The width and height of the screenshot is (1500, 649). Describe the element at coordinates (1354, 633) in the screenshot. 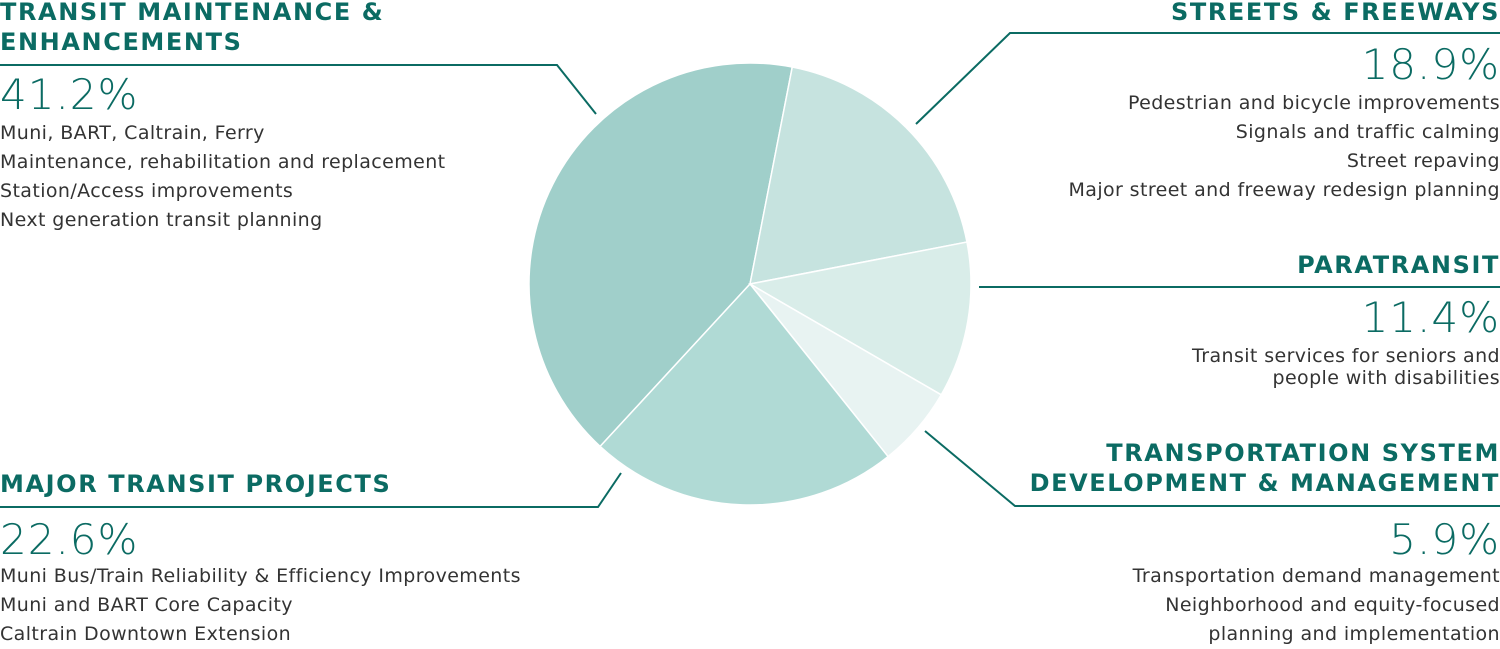

I see `description-line: planning and implementation` at that location.